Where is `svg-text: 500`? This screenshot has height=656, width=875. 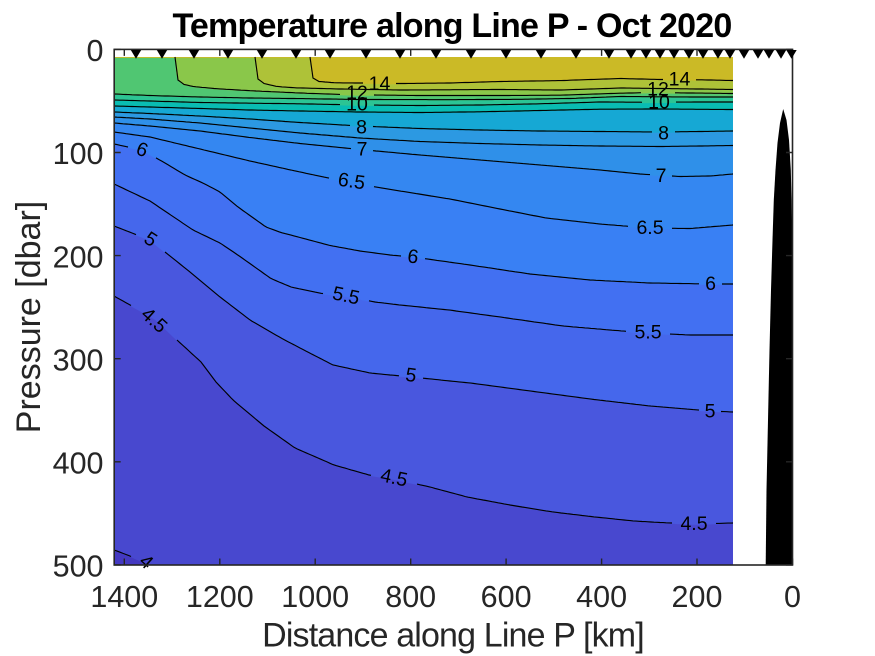 svg-text: 500 is located at coordinates (78, 567).